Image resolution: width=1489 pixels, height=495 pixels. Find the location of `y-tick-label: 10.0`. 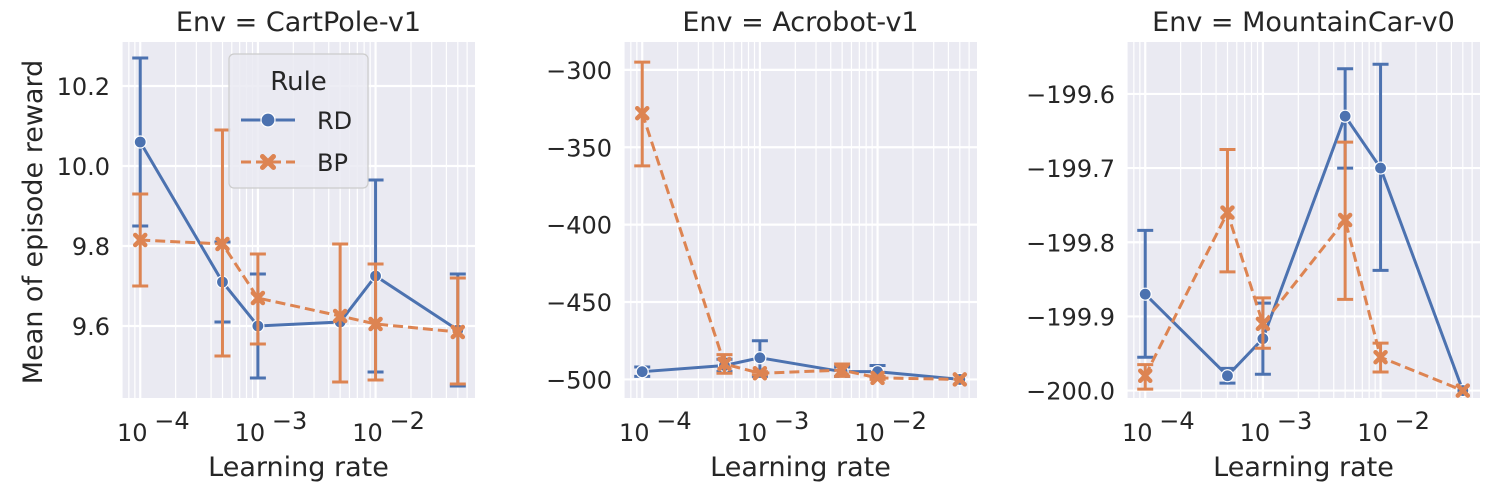

y-tick-label: 10.0 is located at coordinates (83, 167).